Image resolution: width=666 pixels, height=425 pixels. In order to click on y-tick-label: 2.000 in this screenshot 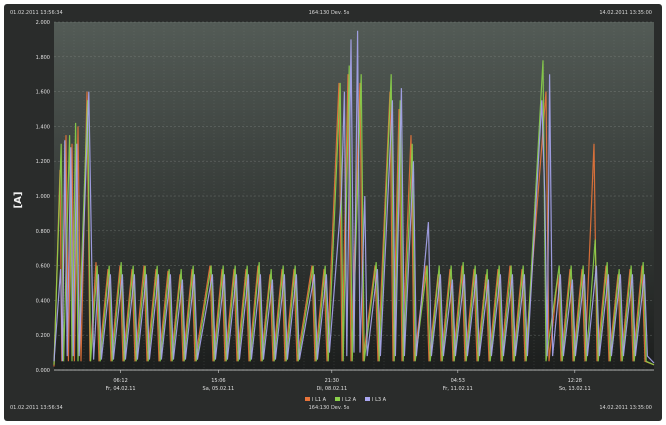, I will do `click(43, 23)`.